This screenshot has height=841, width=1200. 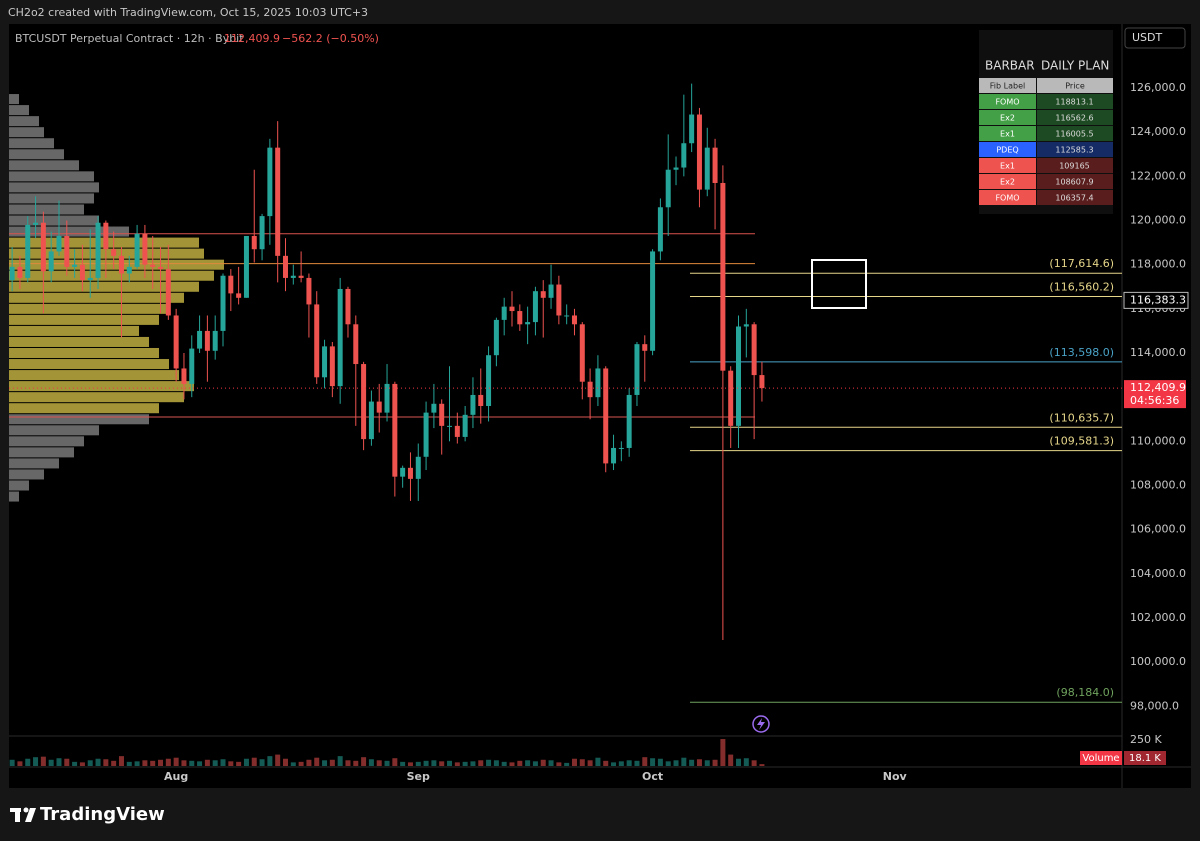 What do you see at coordinates (1158, 529) in the screenshot?
I see `y-tick-label: 106,000.0` at bounding box center [1158, 529].